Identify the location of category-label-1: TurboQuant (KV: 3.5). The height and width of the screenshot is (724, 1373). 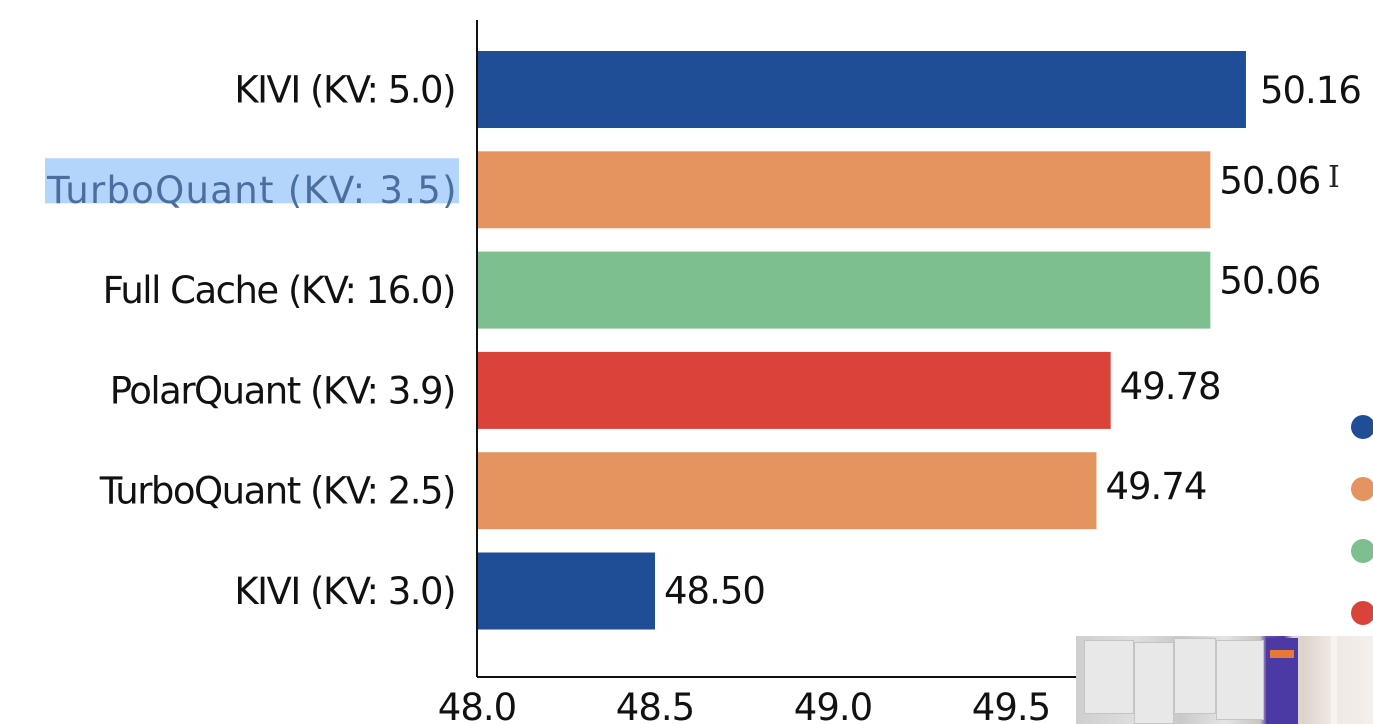
(251, 190).